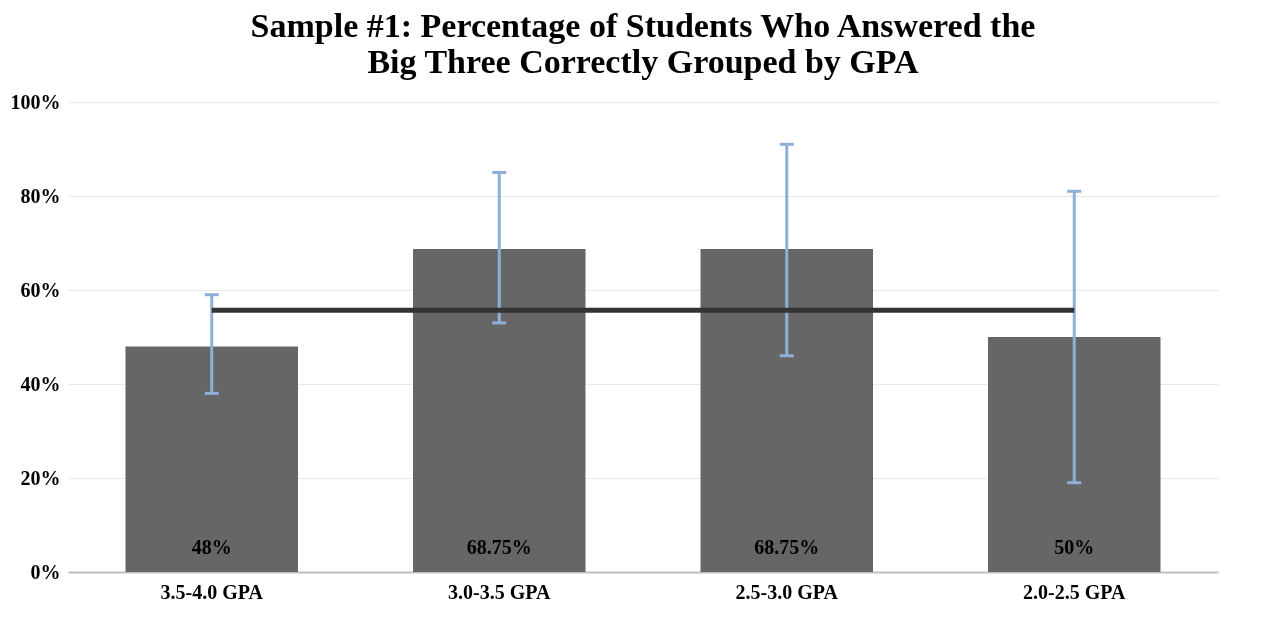 The image size is (1261, 628). I want to click on x-tick-label: 2.5-3.0 GPA, so click(787, 591).